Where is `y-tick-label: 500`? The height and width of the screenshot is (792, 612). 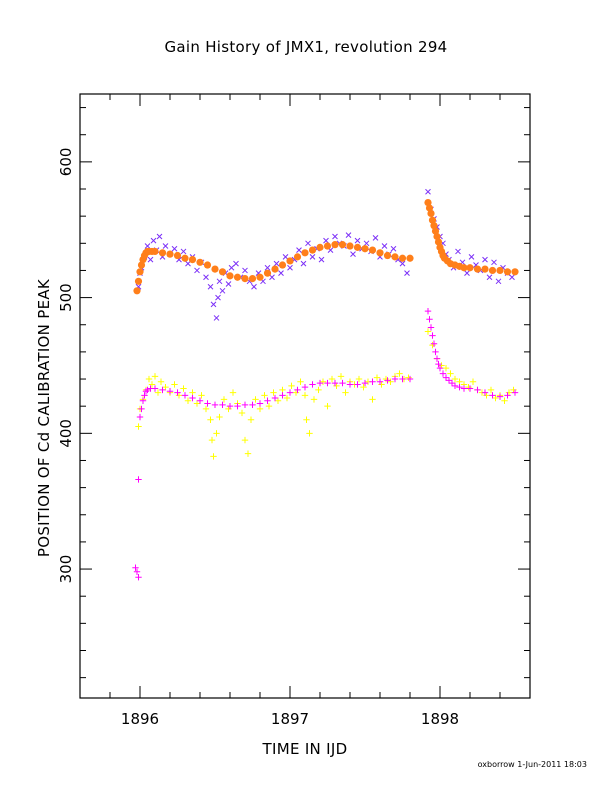 y-tick-label: 500 is located at coordinates (66, 297).